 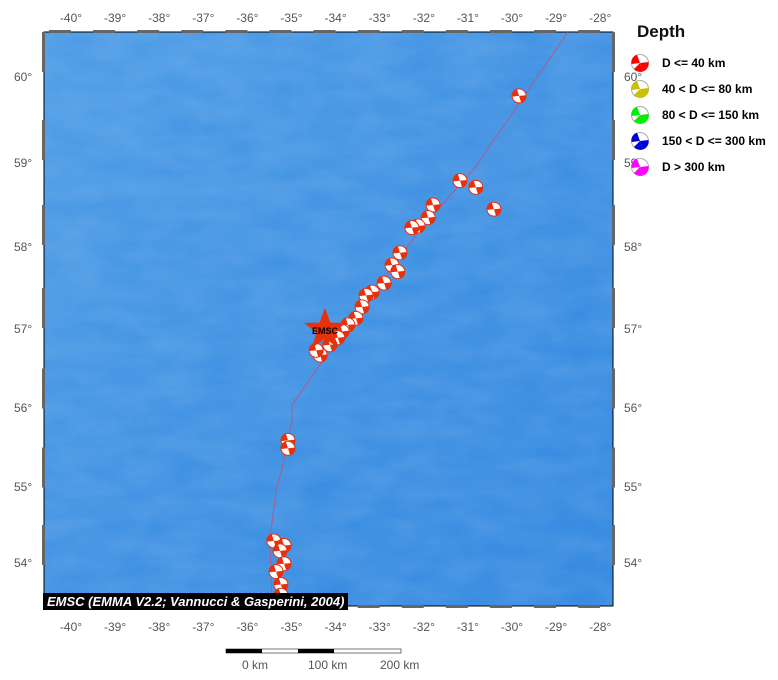 What do you see at coordinates (313, 651) in the screenshot?
I see `scale-bar` at bounding box center [313, 651].